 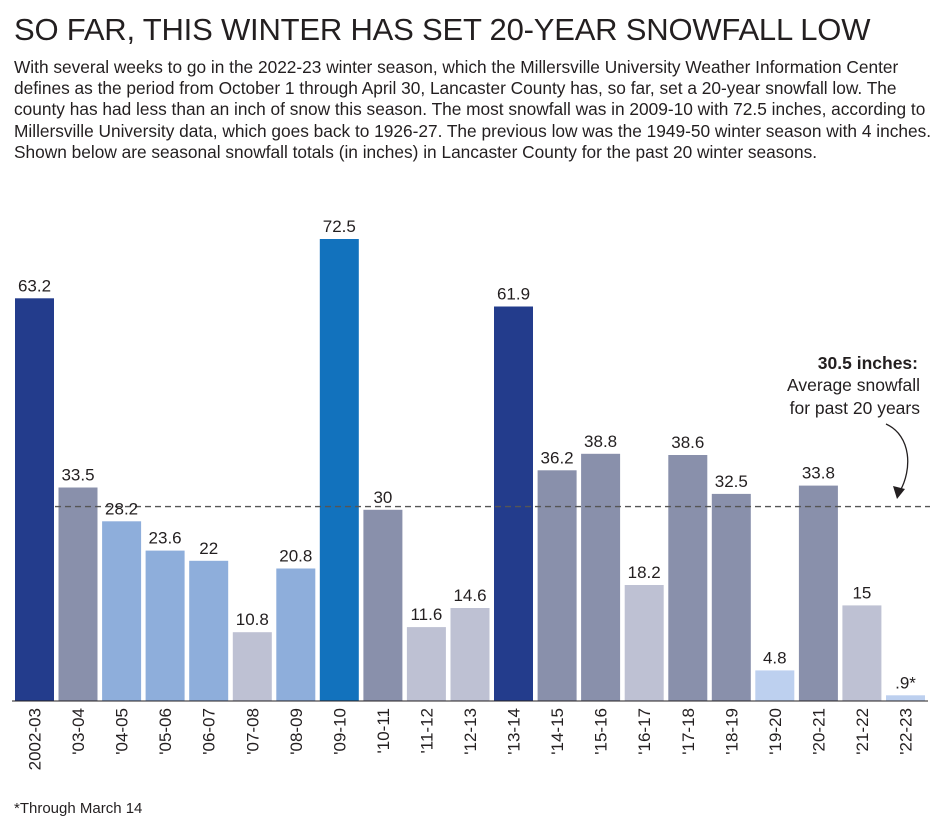 I want to click on x-tick-label: '15-16, so click(x=601, y=731).